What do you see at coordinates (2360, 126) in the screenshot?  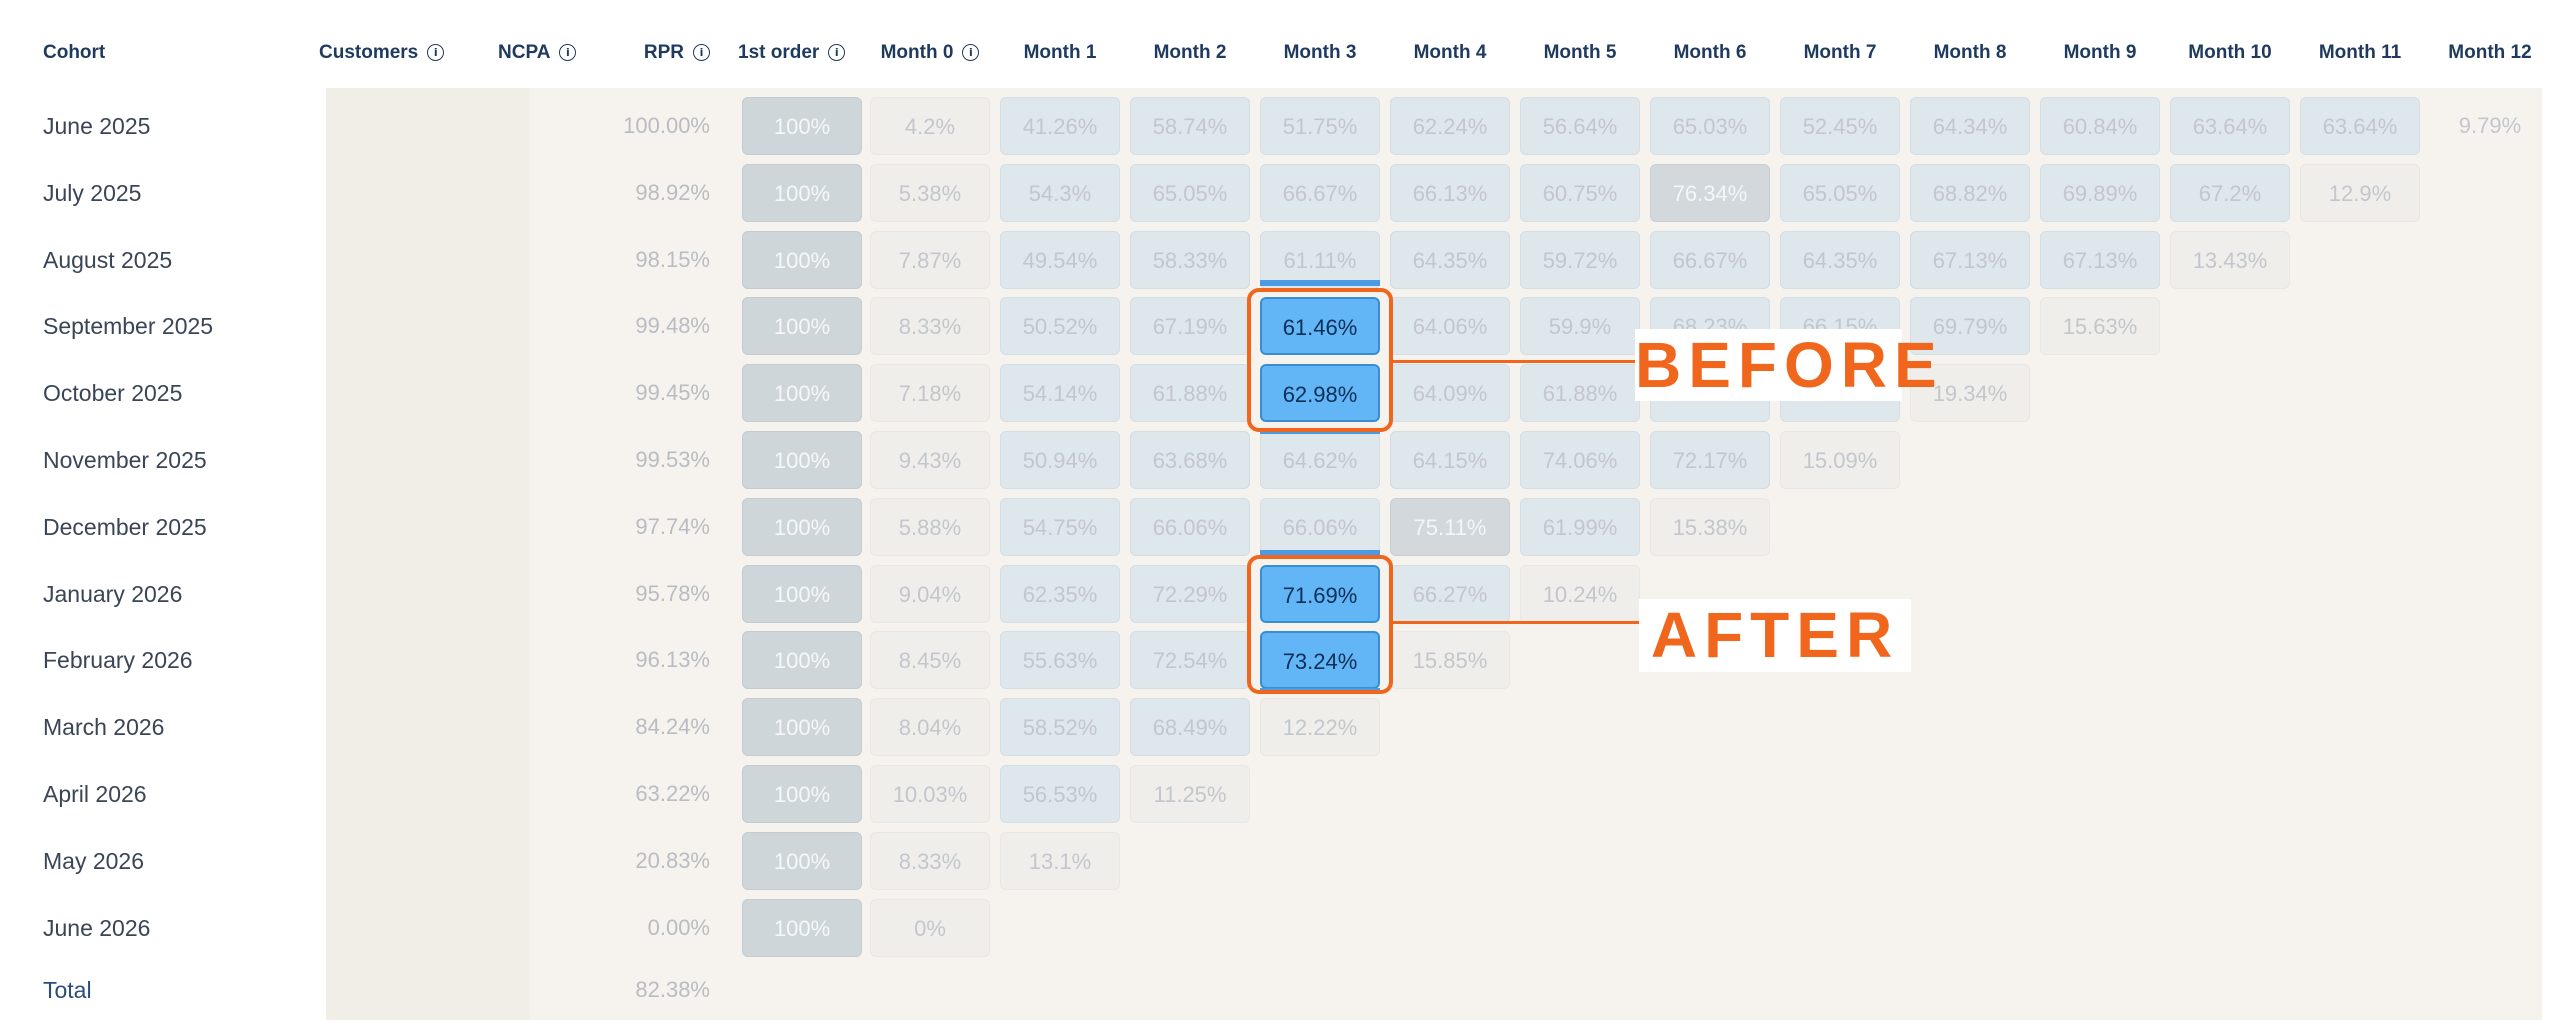 I see `retention-cell: 63.64%` at bounding box center [2360, 126].